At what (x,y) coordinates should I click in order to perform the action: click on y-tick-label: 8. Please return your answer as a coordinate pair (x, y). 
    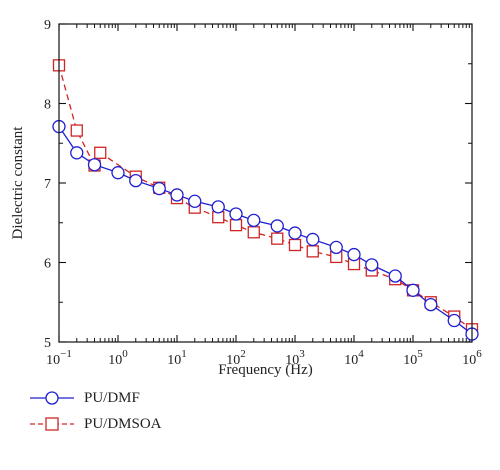
    Looking at the image, I should click on (47, 105).